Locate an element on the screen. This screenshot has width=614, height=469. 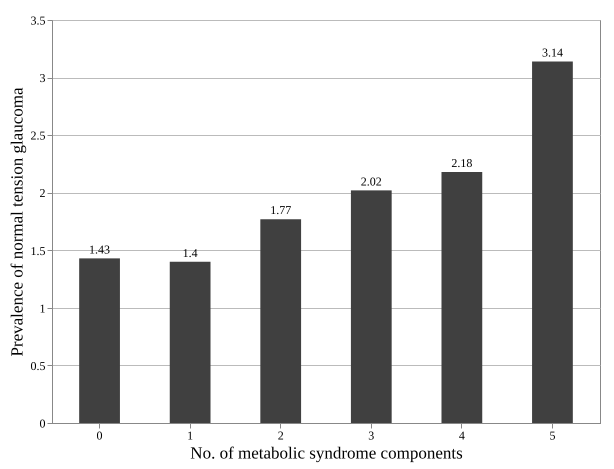
y-tick-label: 3.5 is located at coordinates (38, 21).